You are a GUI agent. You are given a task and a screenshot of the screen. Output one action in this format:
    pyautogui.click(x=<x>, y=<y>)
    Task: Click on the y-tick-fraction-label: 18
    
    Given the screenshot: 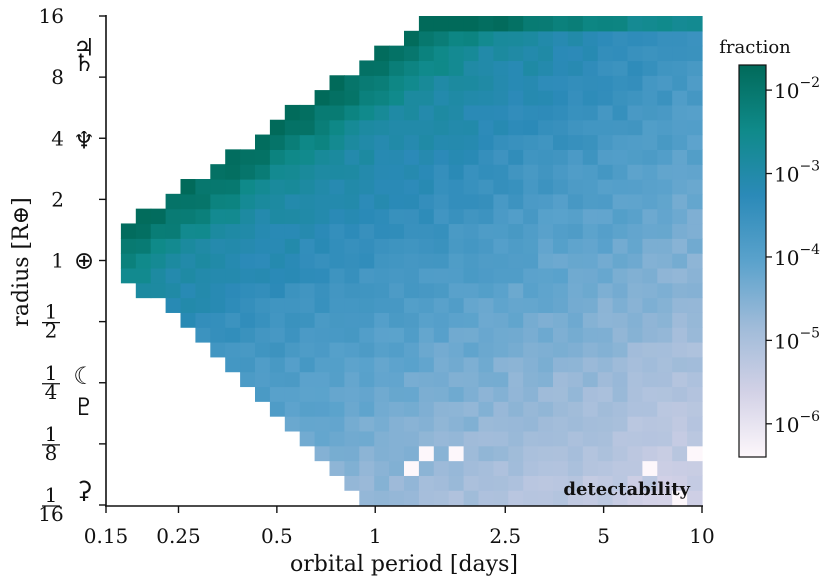 What is the action you would take?
    pyautogui.click(x=51, y=443)
    